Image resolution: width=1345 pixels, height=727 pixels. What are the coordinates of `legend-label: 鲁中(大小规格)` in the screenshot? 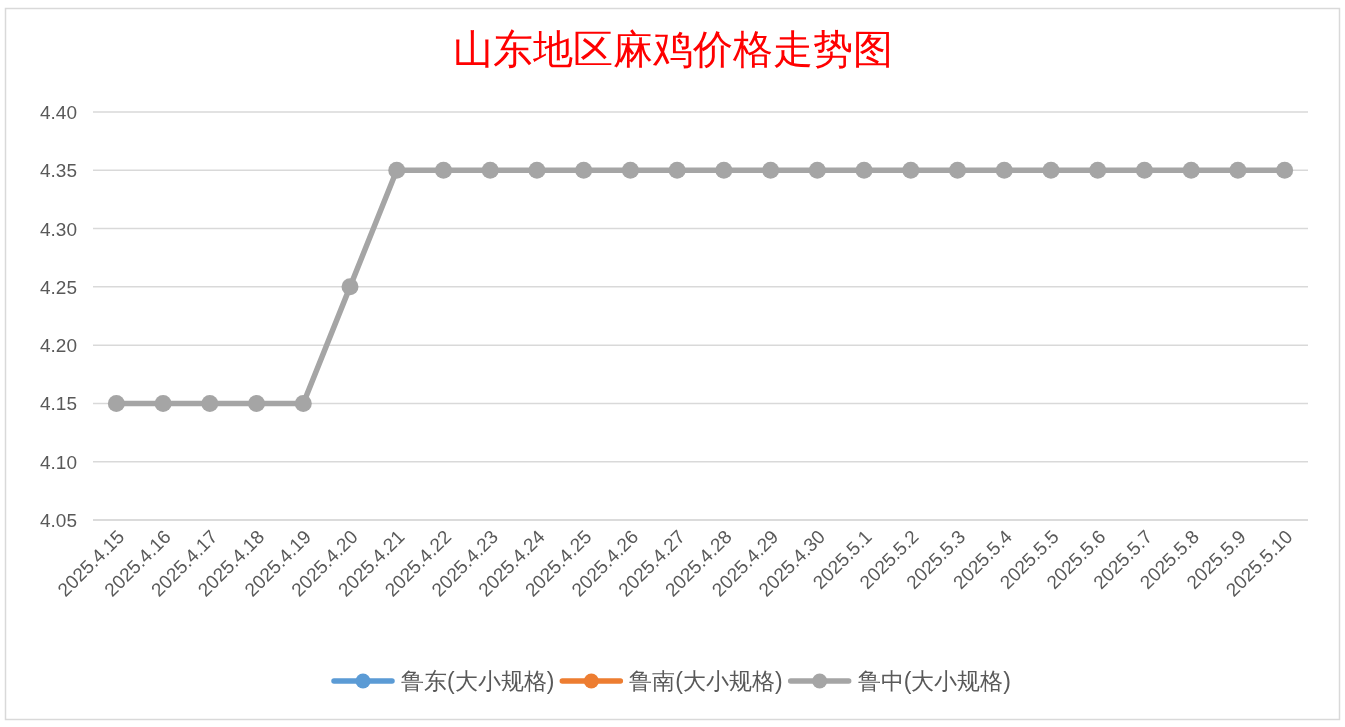 It's located at (934, 681).